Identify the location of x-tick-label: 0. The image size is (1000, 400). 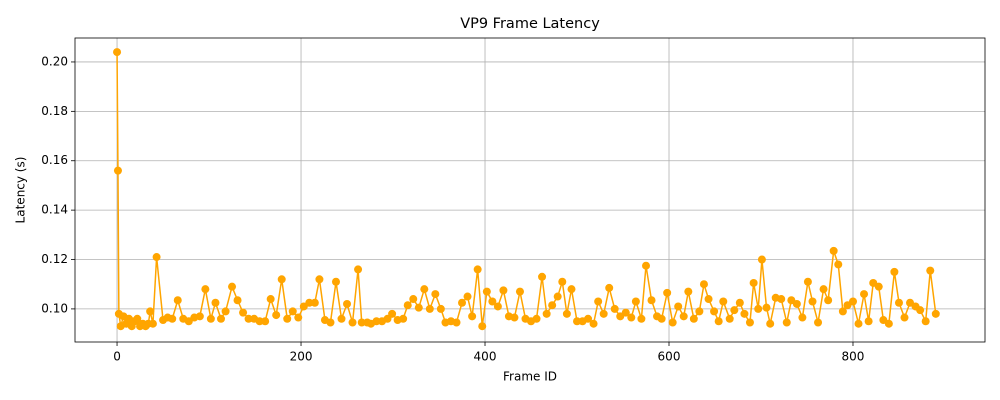
(117, 357).